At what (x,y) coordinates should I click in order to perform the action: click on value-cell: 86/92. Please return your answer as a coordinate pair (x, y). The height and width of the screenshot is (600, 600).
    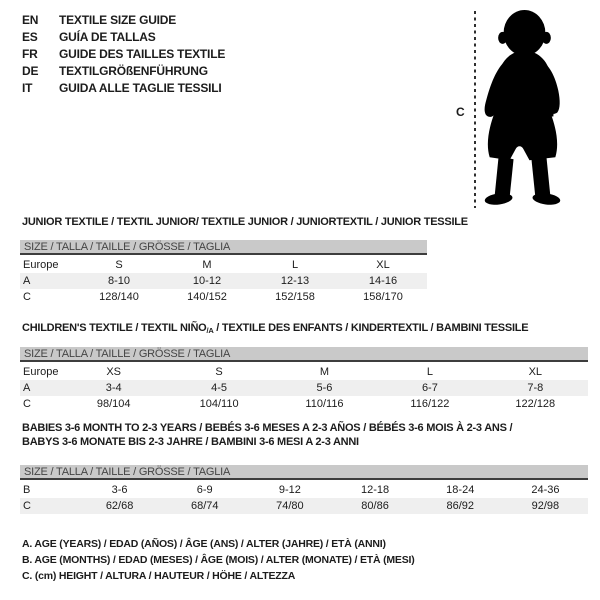
    Looking at the image, I should click on (460, 506).